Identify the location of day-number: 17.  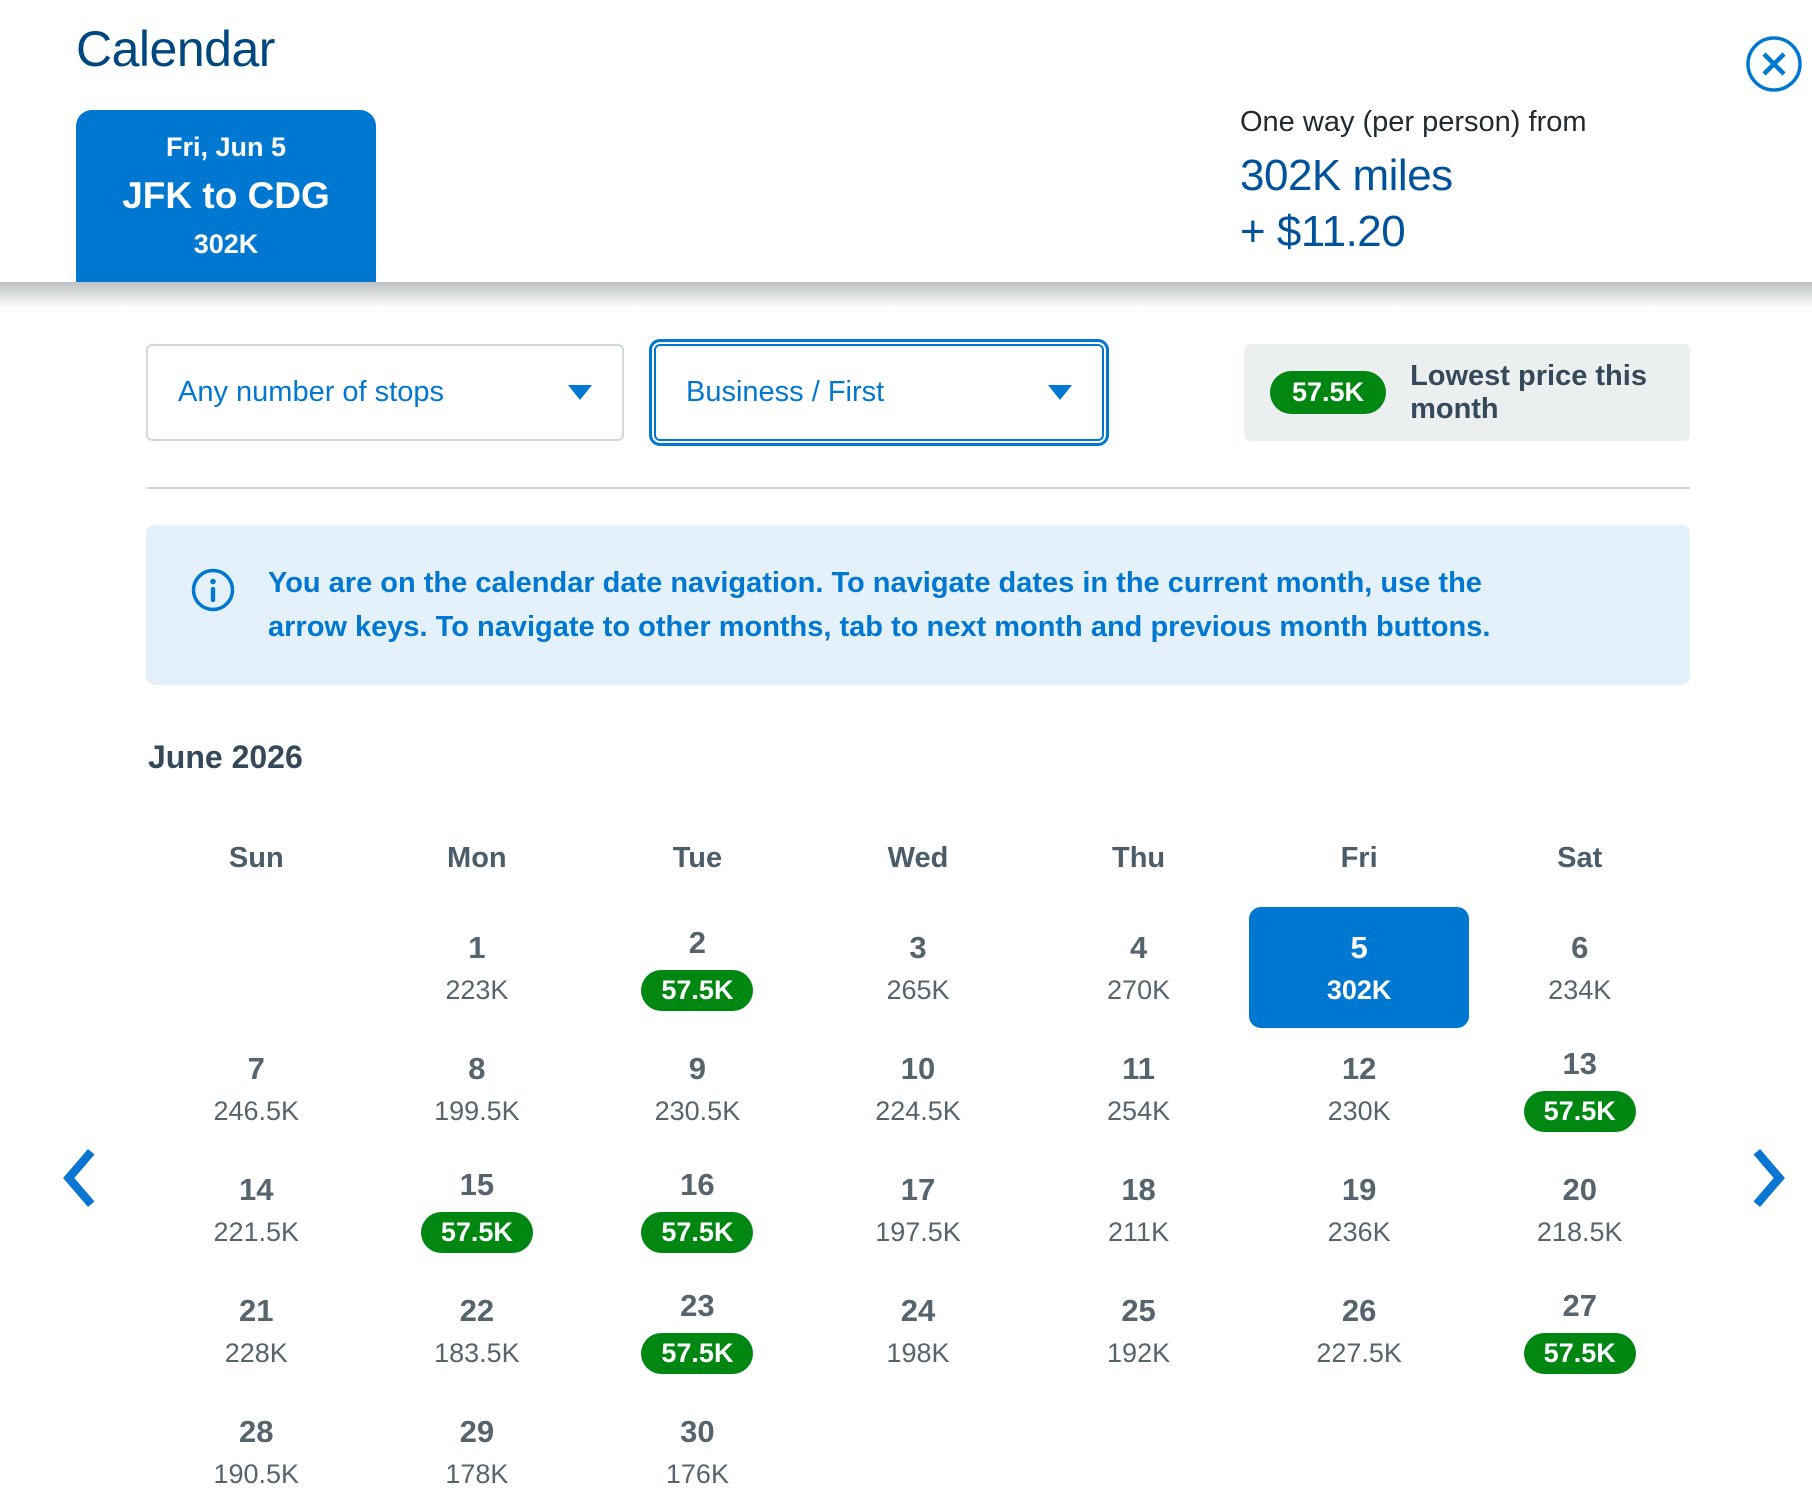
(918, 1189).